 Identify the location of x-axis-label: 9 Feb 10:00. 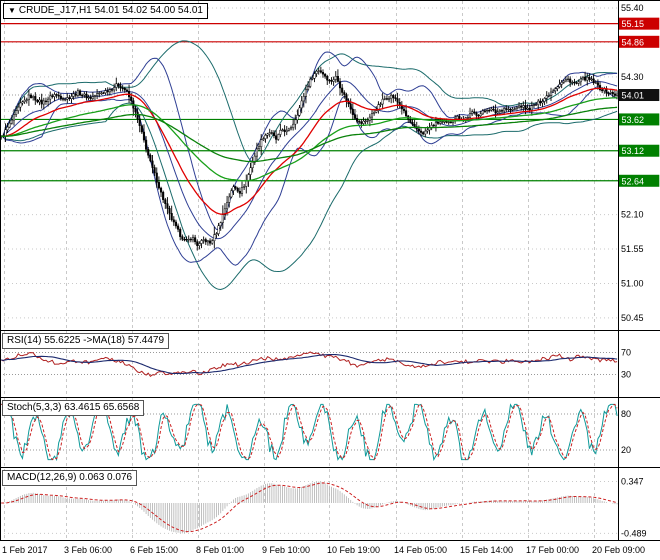
(286, 550).